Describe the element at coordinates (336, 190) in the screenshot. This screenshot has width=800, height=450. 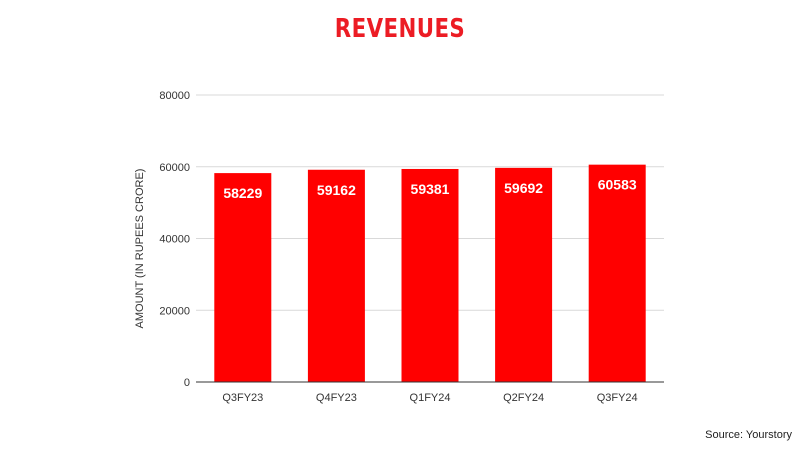
I see `data-label: 59162` at that location.